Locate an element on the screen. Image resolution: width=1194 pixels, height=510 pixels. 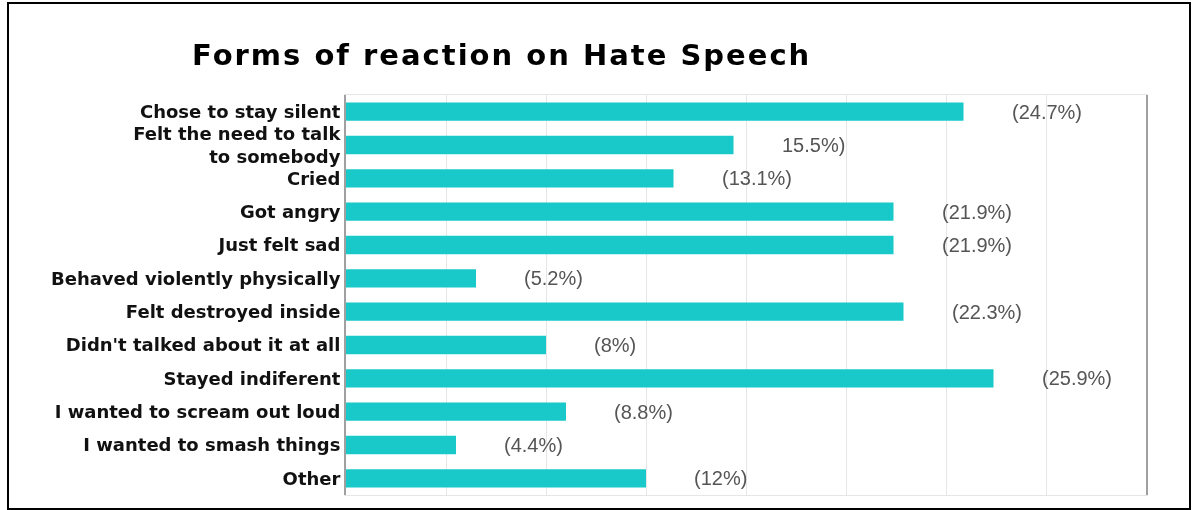
data-label: (5.2%) is located at coordinates (553, 278).